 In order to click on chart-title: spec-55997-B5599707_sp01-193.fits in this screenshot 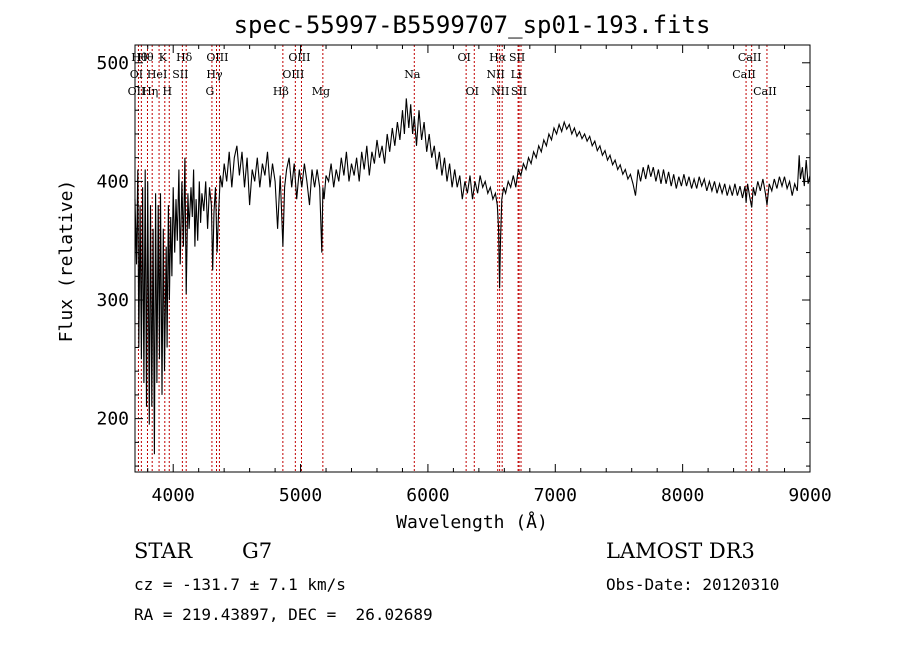, I will do `click(472, 25)`.